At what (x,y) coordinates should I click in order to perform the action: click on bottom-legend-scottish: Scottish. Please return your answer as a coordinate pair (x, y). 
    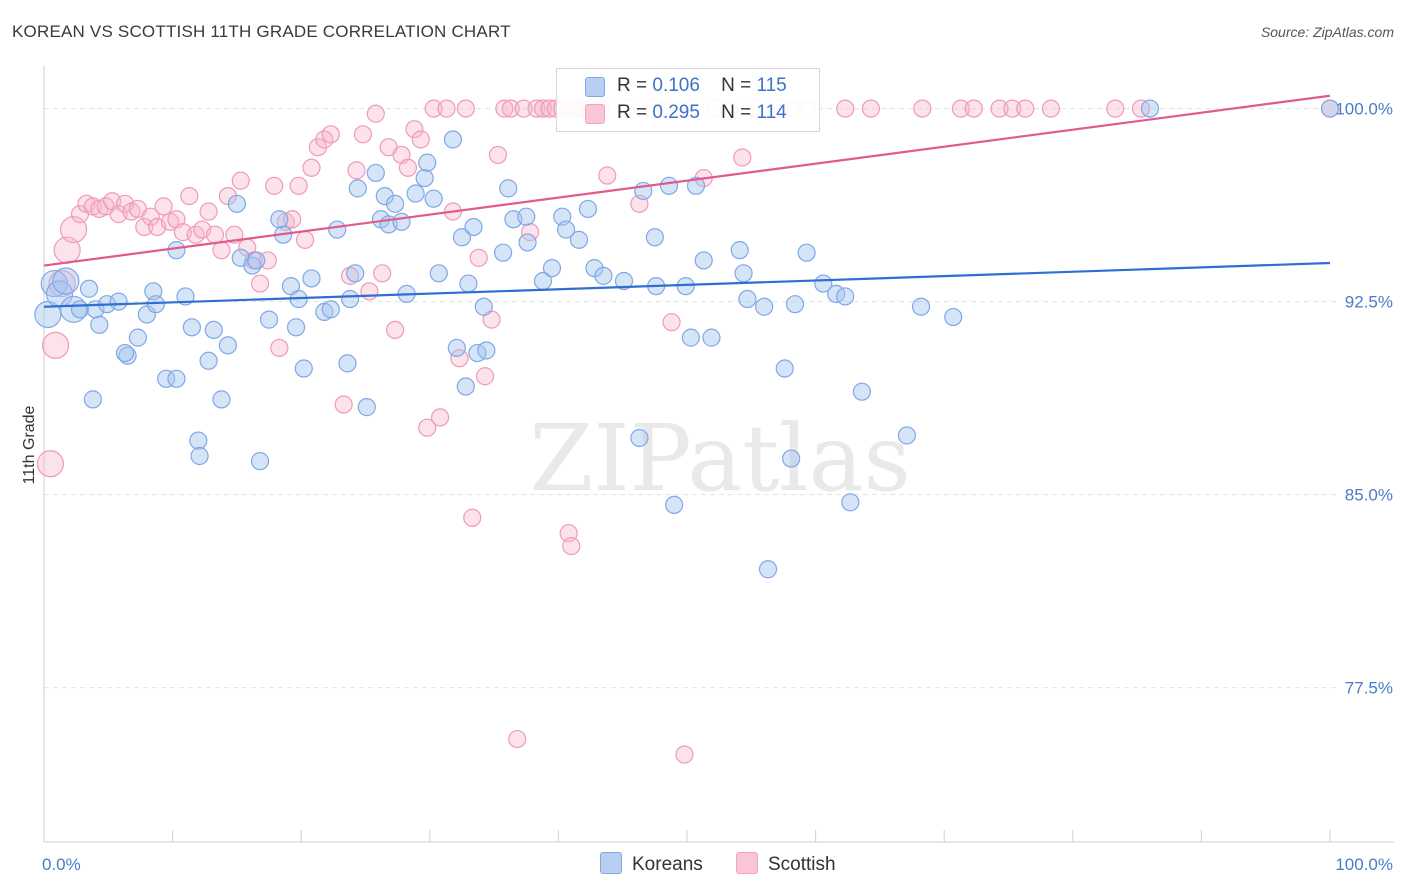
    Looking at the image, I should click on (786, 864).